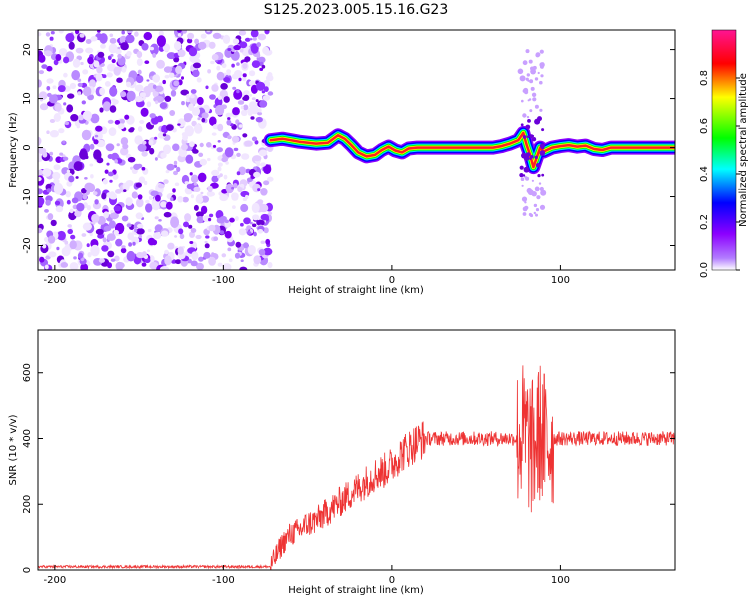 The image size is (750, 600). Describe the element at coordinates (560, 280) in the screenshot. I see `spectrogram-xtick-label-3: 100` at that location.